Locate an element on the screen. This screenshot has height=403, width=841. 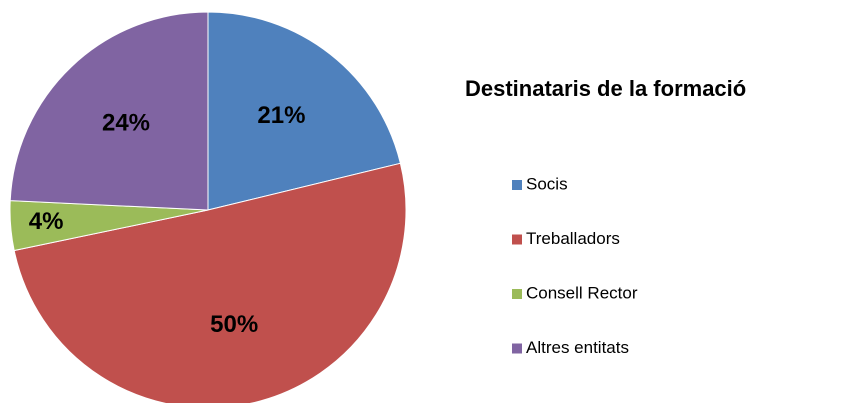
data-label: 24% is located at coordinates (126, 122).